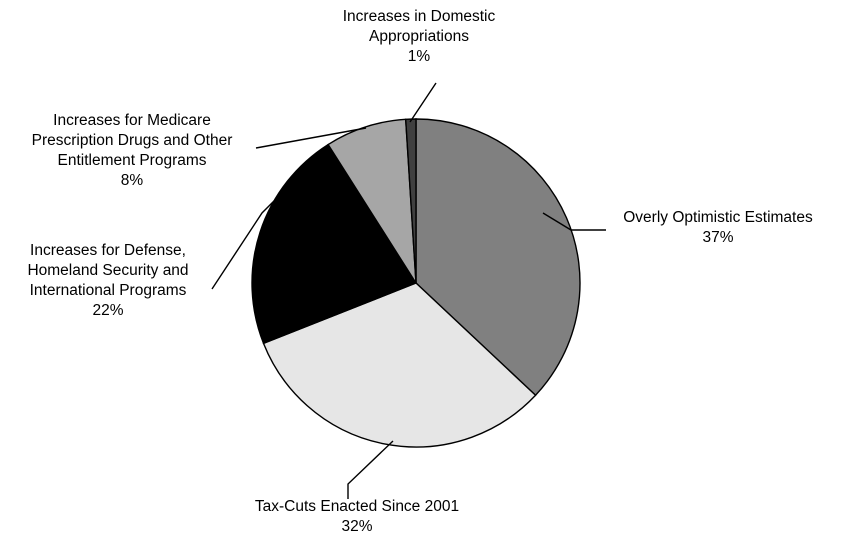 The image size is (841, 542). Describe the element at coordinates (419, 16) in the screenshot. I see `slice-name-line: Increases in Domestic` at that location.